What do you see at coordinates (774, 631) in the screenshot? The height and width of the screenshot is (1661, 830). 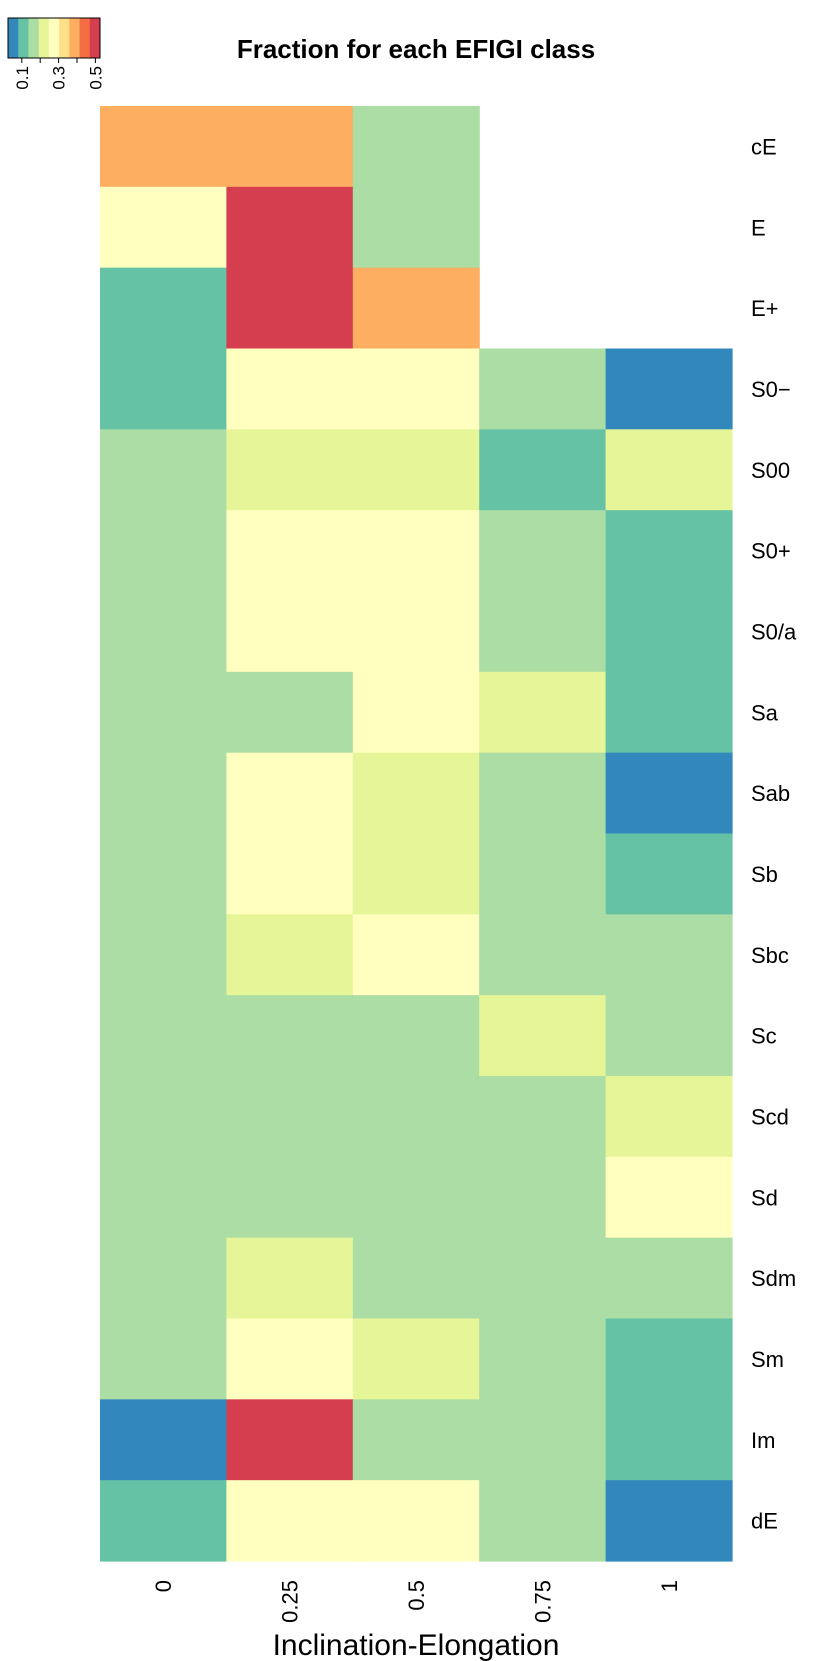 I see `row-label: S0/a` at bounding box center [774, 631].